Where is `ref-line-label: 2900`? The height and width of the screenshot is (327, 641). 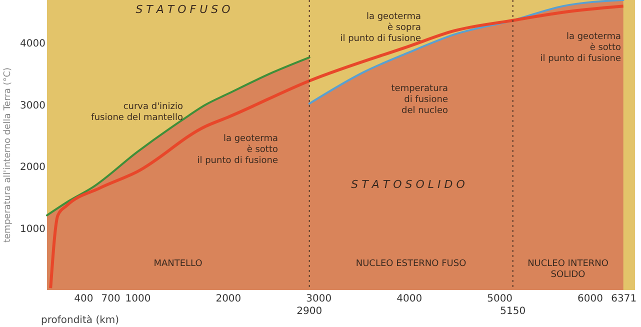
ref-line-label: 2900 is located at coordinates (309, 311).